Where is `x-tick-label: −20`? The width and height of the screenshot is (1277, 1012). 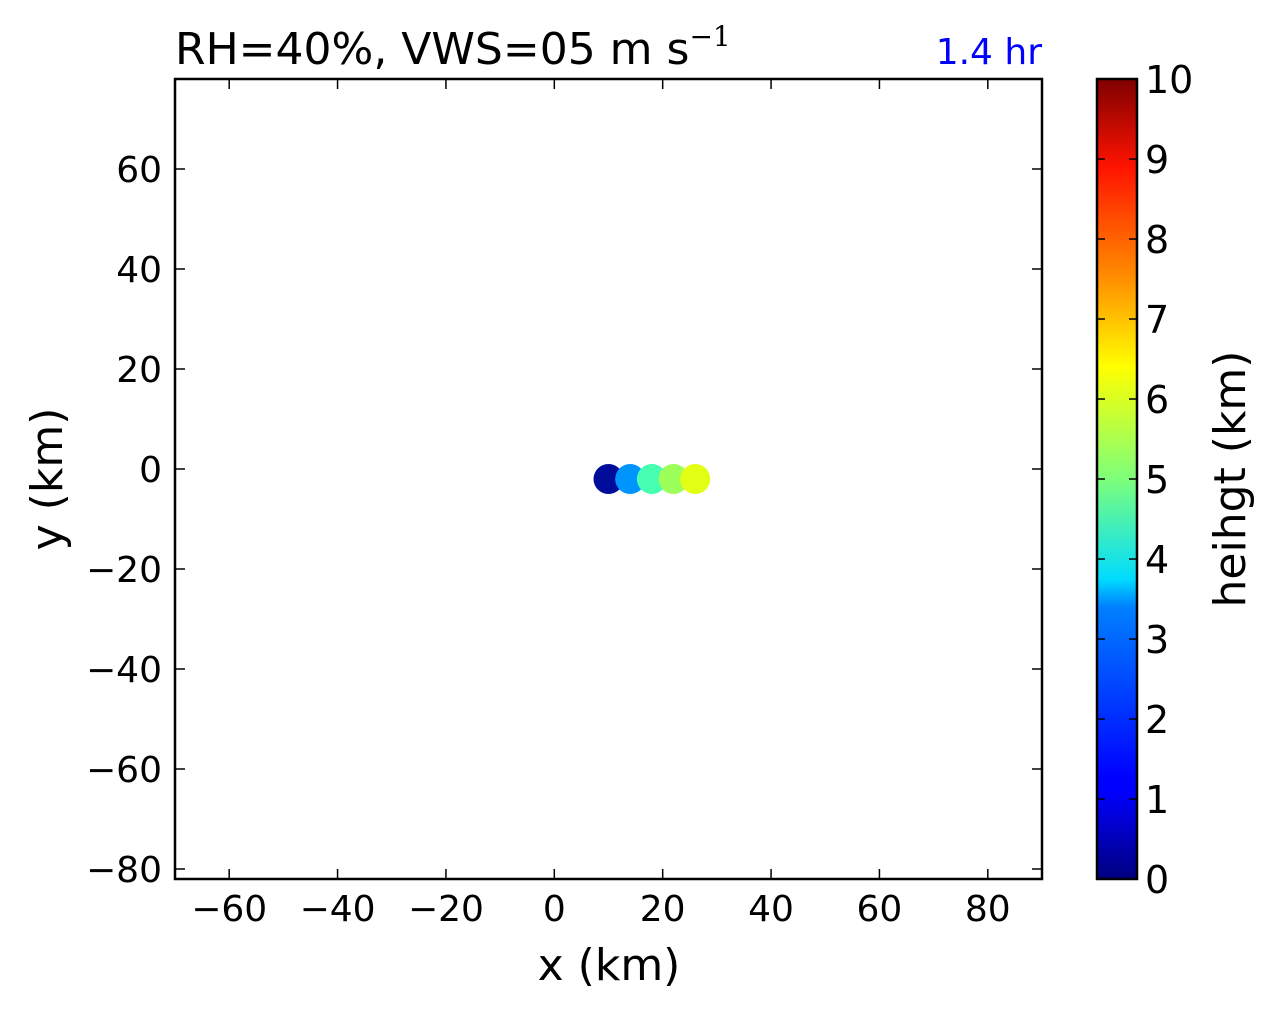 x-tick-label: −20 is located at coordinates (446, 909).